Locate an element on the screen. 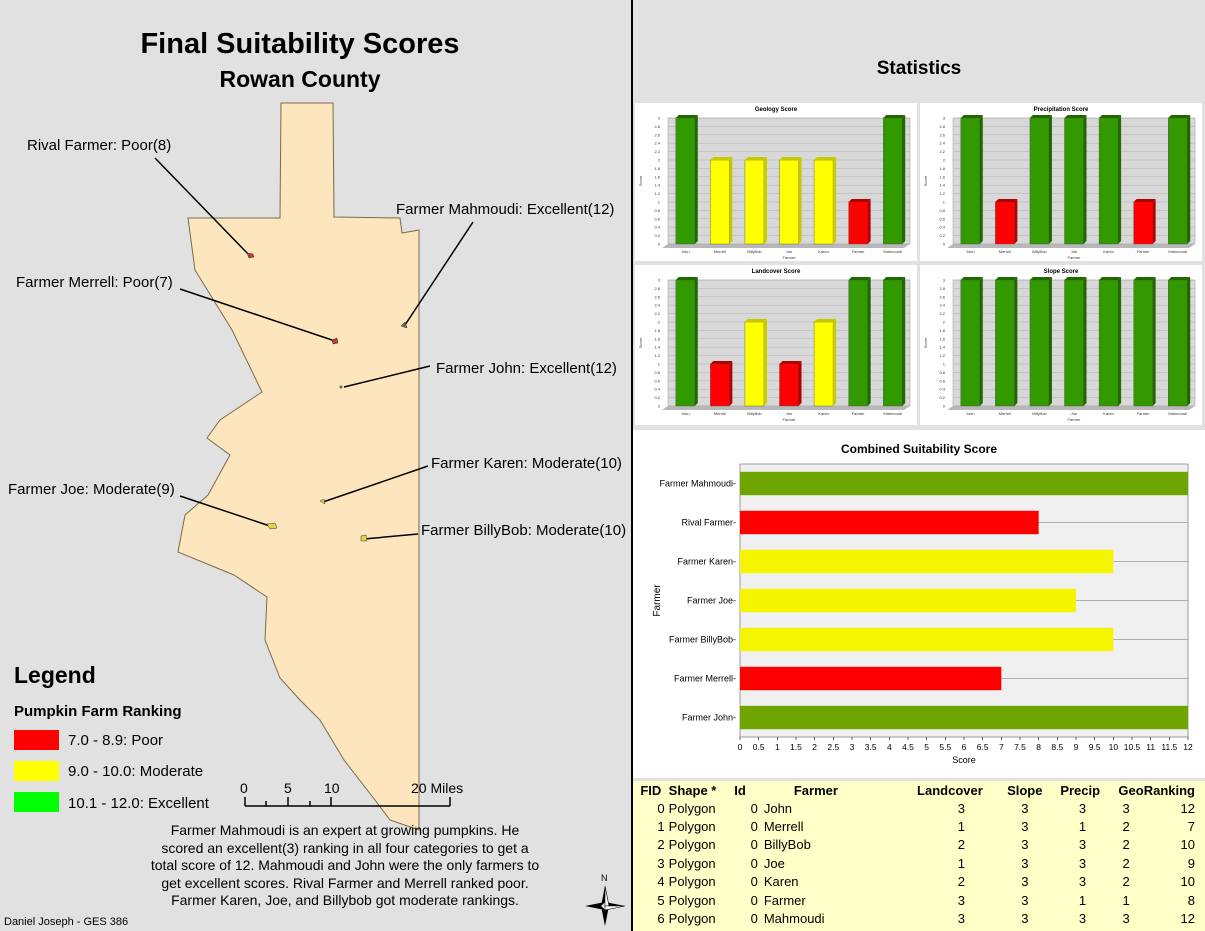  col-header-ranking: Ranking is located at coordinates (1169, 790).